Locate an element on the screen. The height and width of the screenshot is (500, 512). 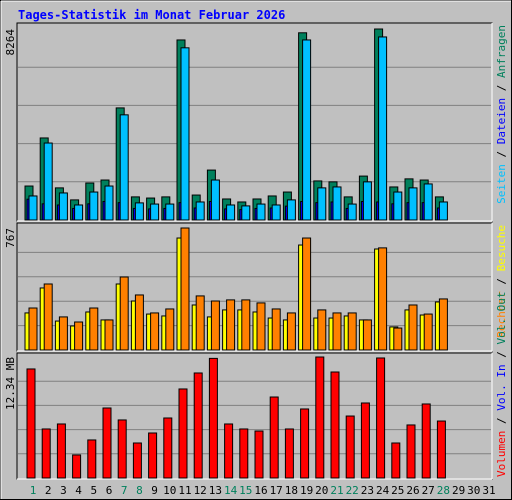
x-tick-label: 17 is located at coordinates (276, 490).